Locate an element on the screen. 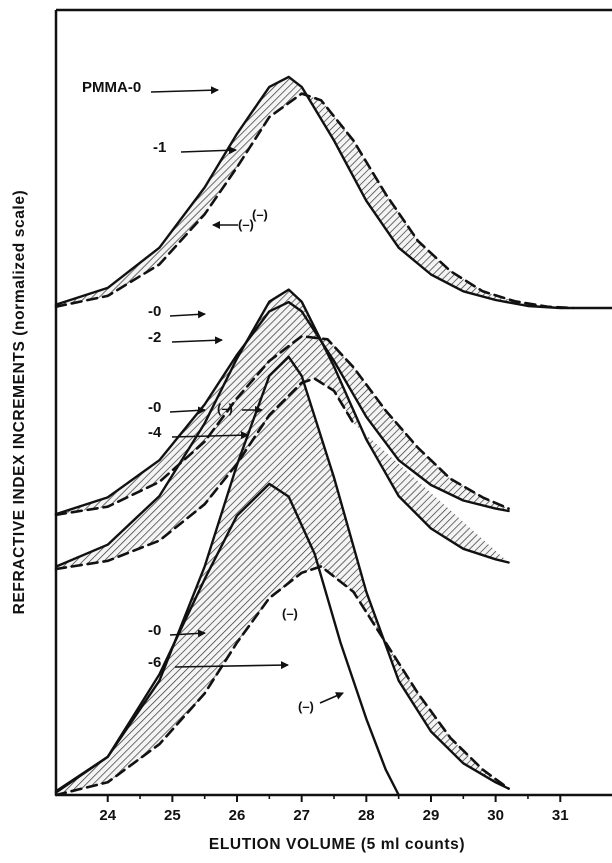 Image resolution: width=612 pixels, height=863 pixels. x-tick-label-26: 26 is located at coordinates (237, 815).